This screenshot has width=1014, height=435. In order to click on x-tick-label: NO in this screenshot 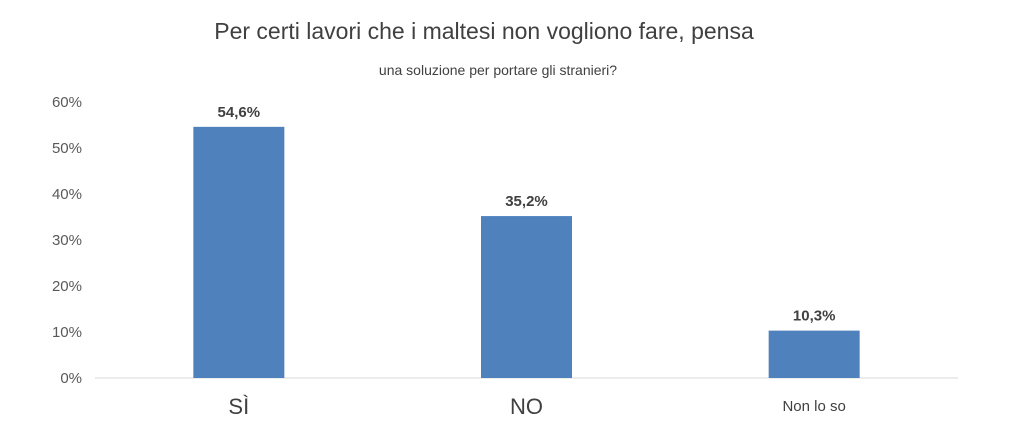, I will do `click(526, 406)`.